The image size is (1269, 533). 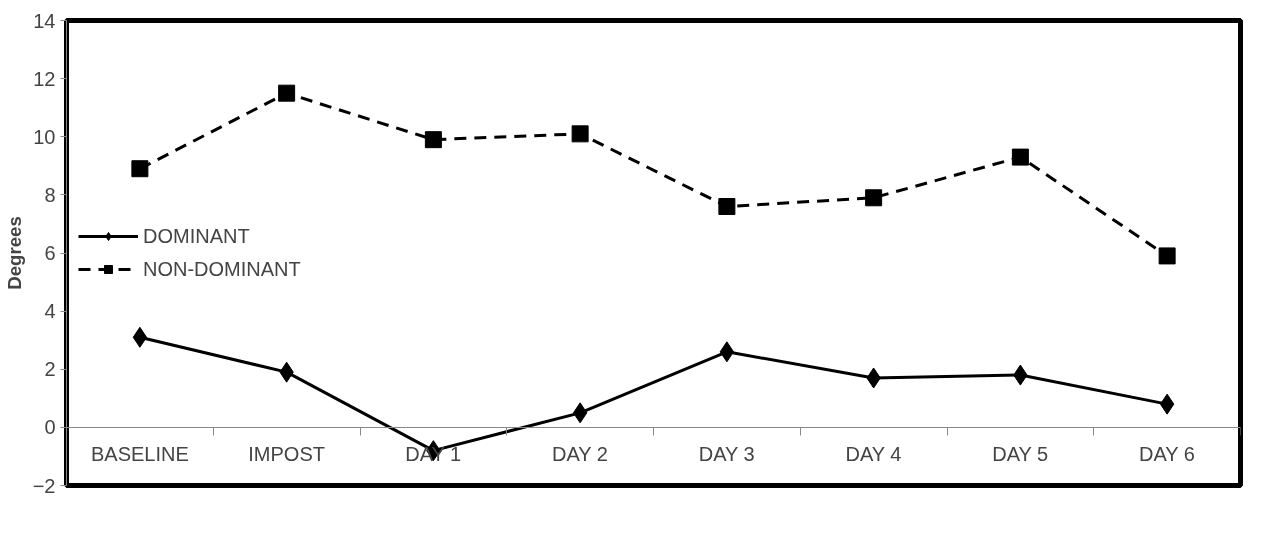 I want to click on y-tick-label: 10, so click(x=44, y=136).